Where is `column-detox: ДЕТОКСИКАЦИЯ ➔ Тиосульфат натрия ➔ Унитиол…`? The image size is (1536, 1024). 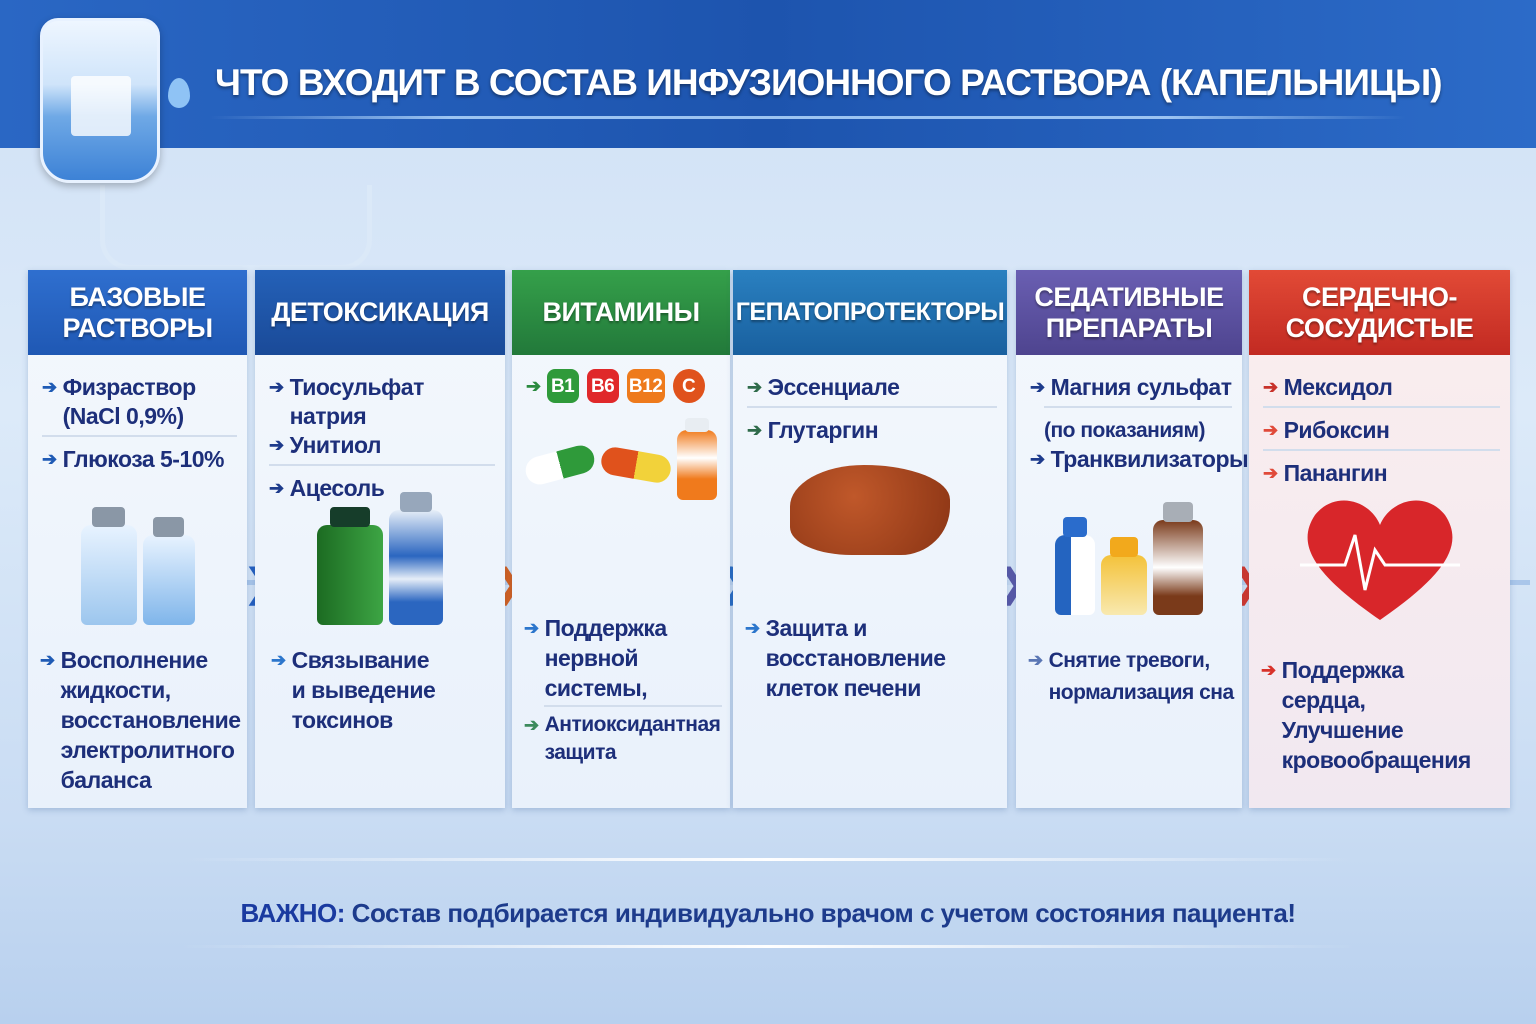 column-detox: ДЕТОКСИКАЦИЯ ➔ Тиосульфат натрия ➔ Унитиол… is located at coordinates (380, 539).